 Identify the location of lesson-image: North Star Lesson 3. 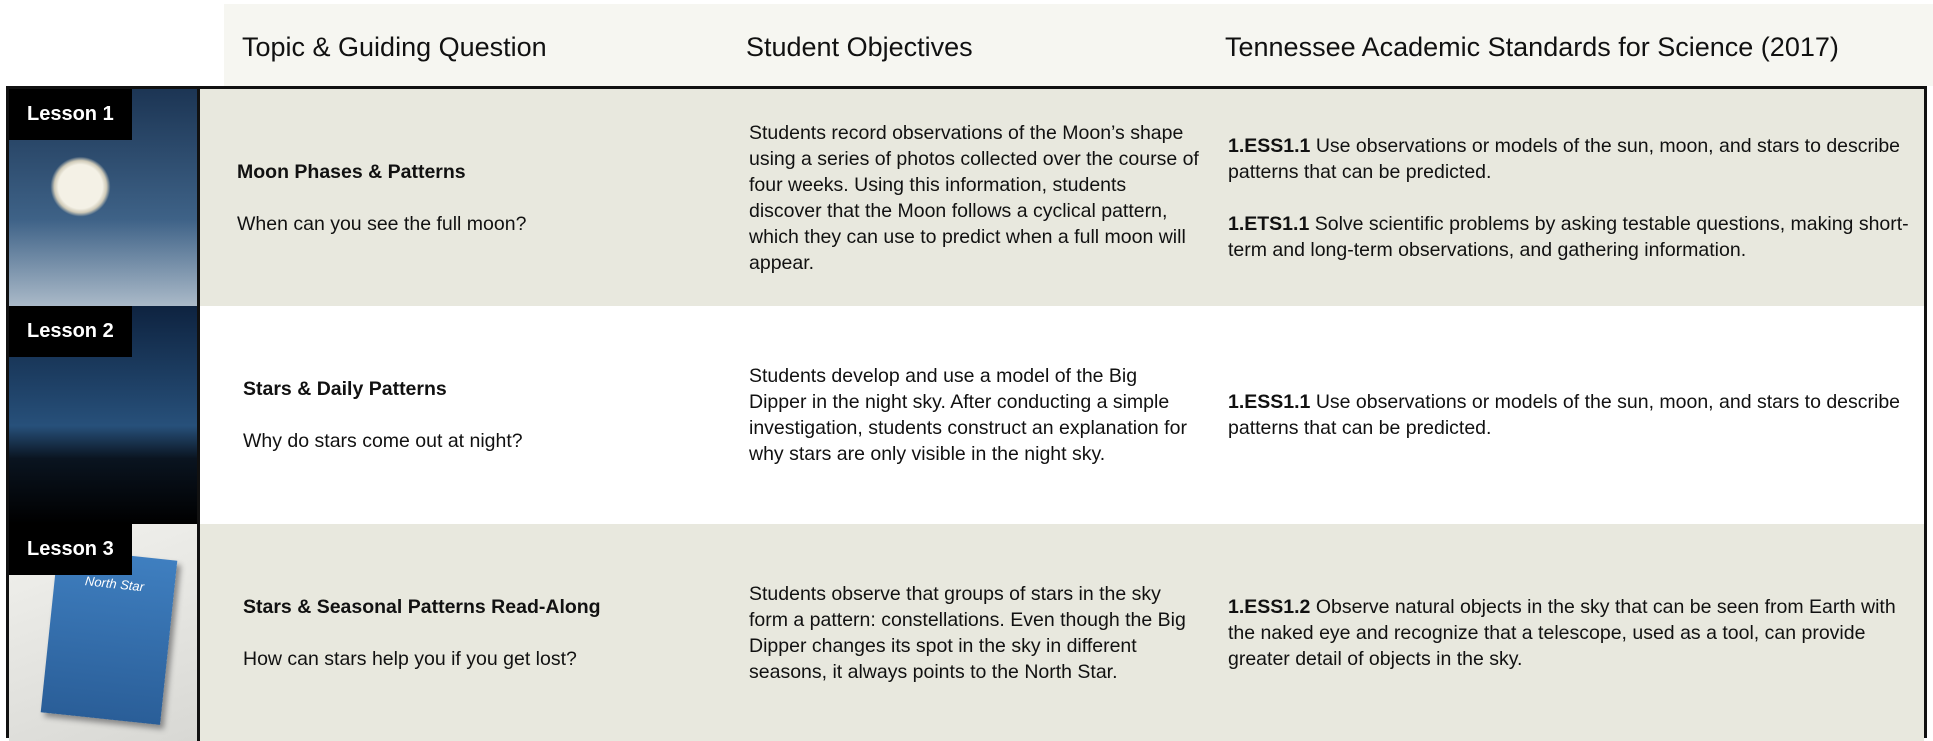
(104, 632).